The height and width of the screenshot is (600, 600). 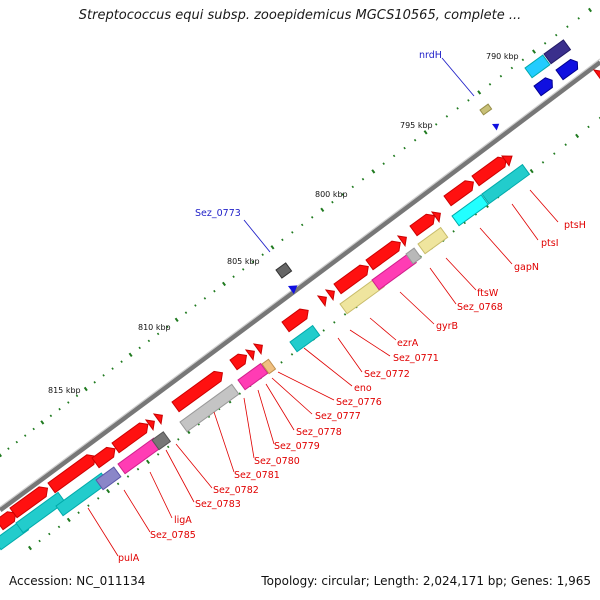 What do you see at coordinates (557, 52) in the screenshot?
I see `navy-feature` at bounding box center [557, 52].